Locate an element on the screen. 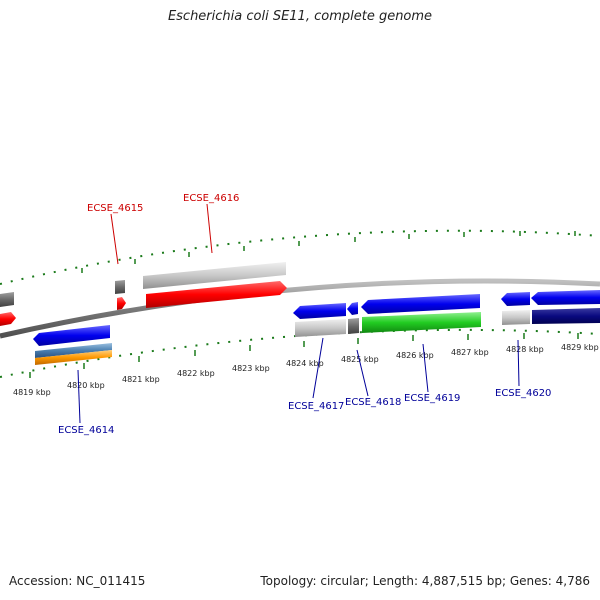 The width and height of the screenshot is (600, 600). tick-label: 4819 kbp is located at coordinates (32, 392).